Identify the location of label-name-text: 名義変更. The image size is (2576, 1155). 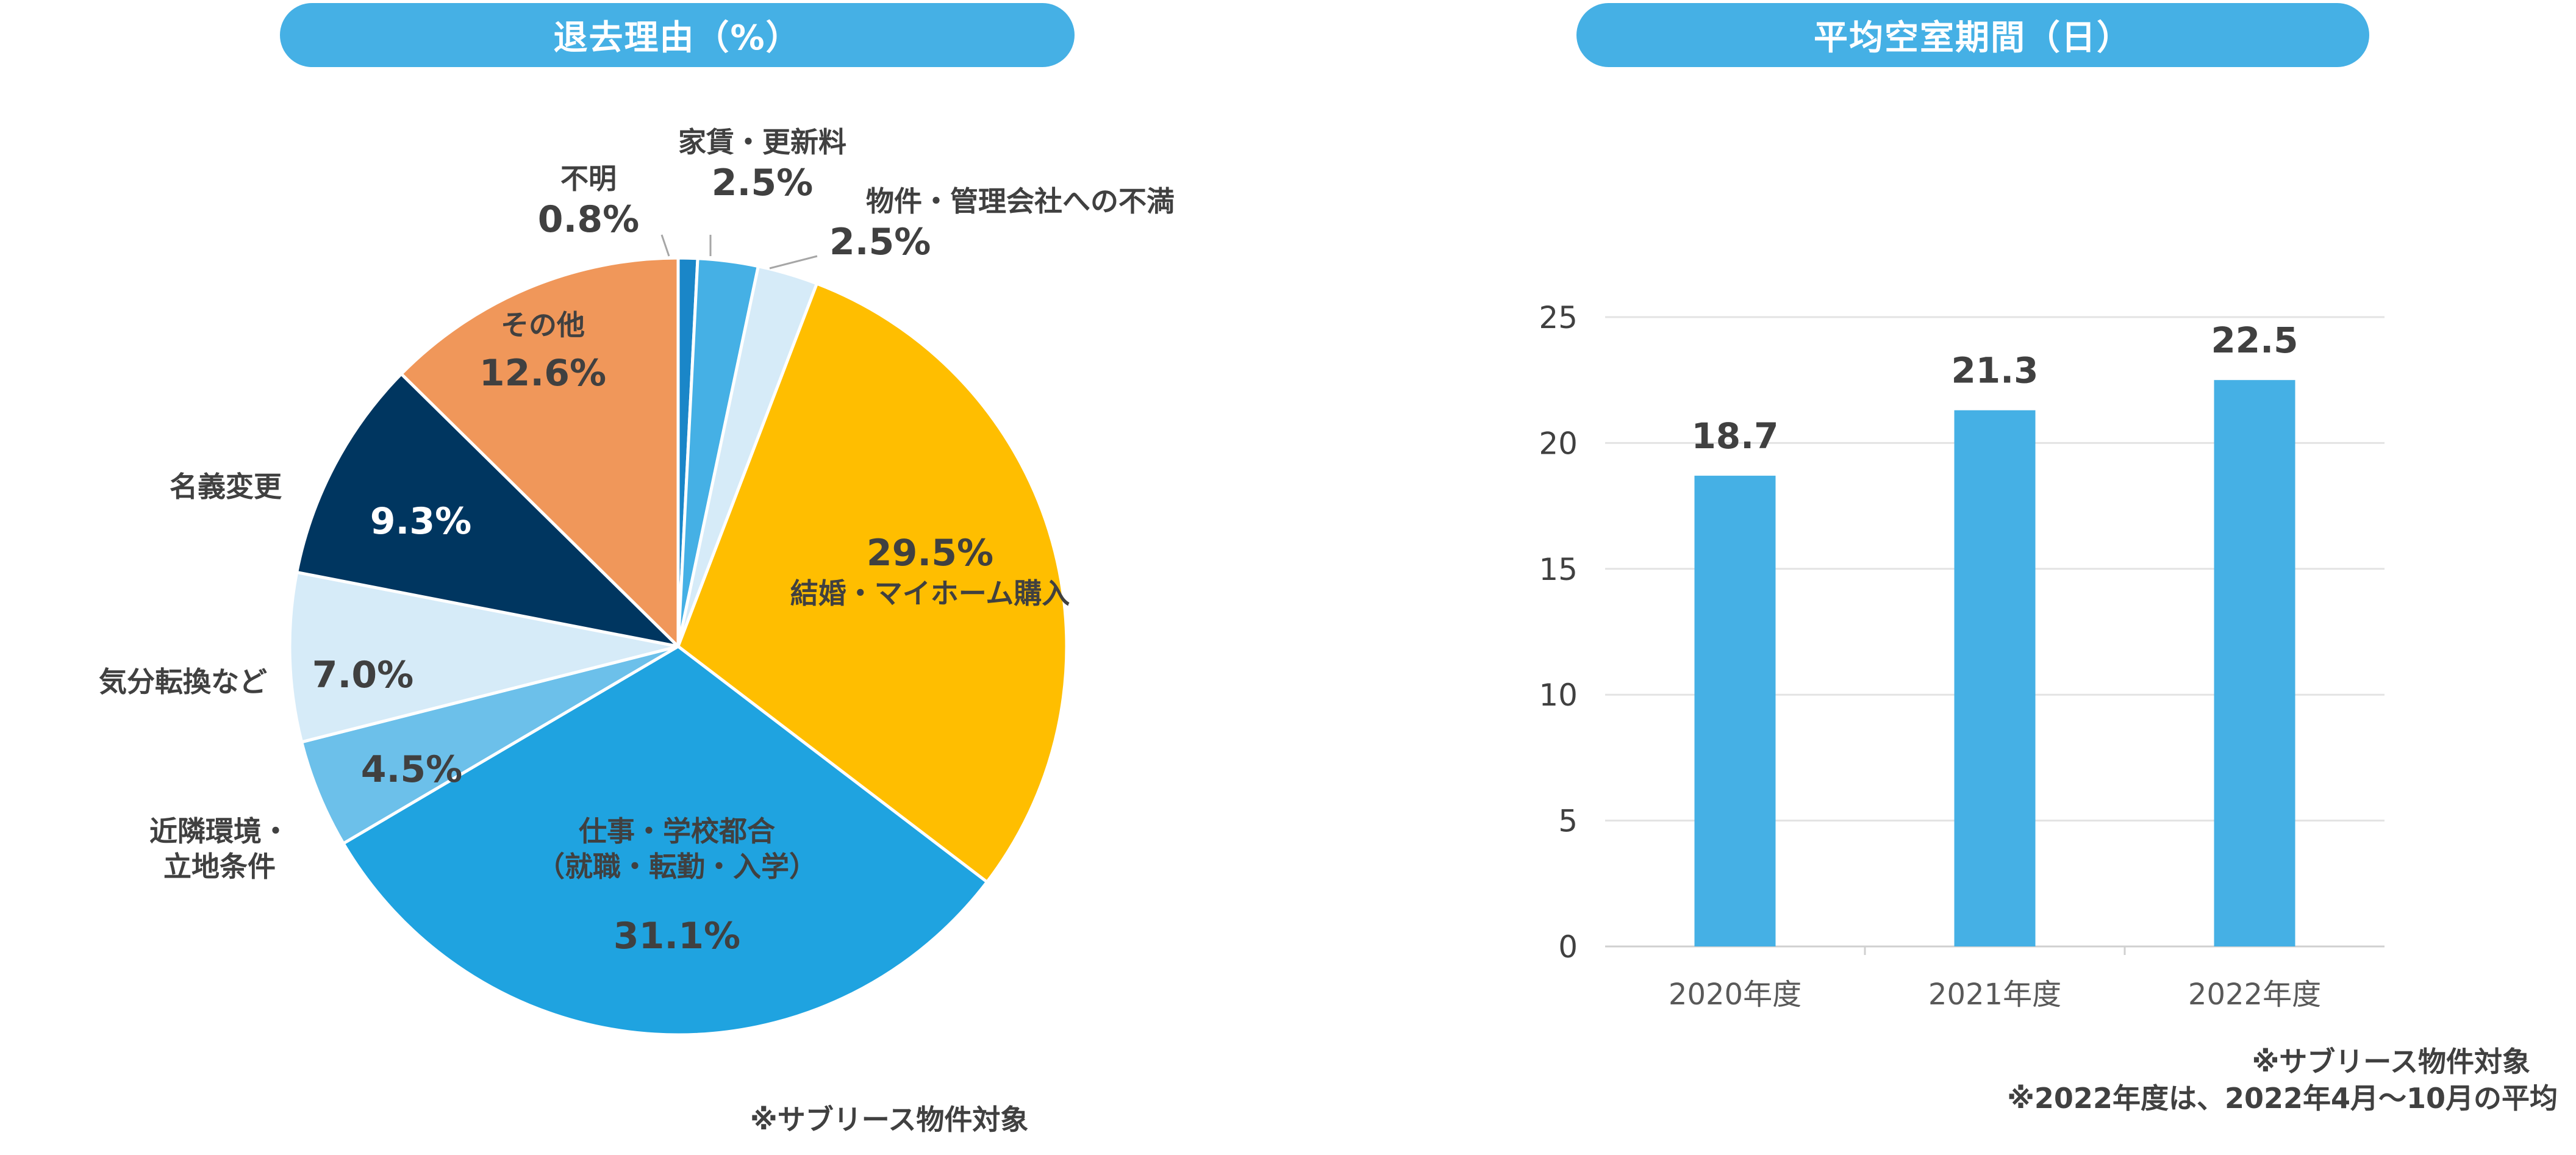
(226, 486).